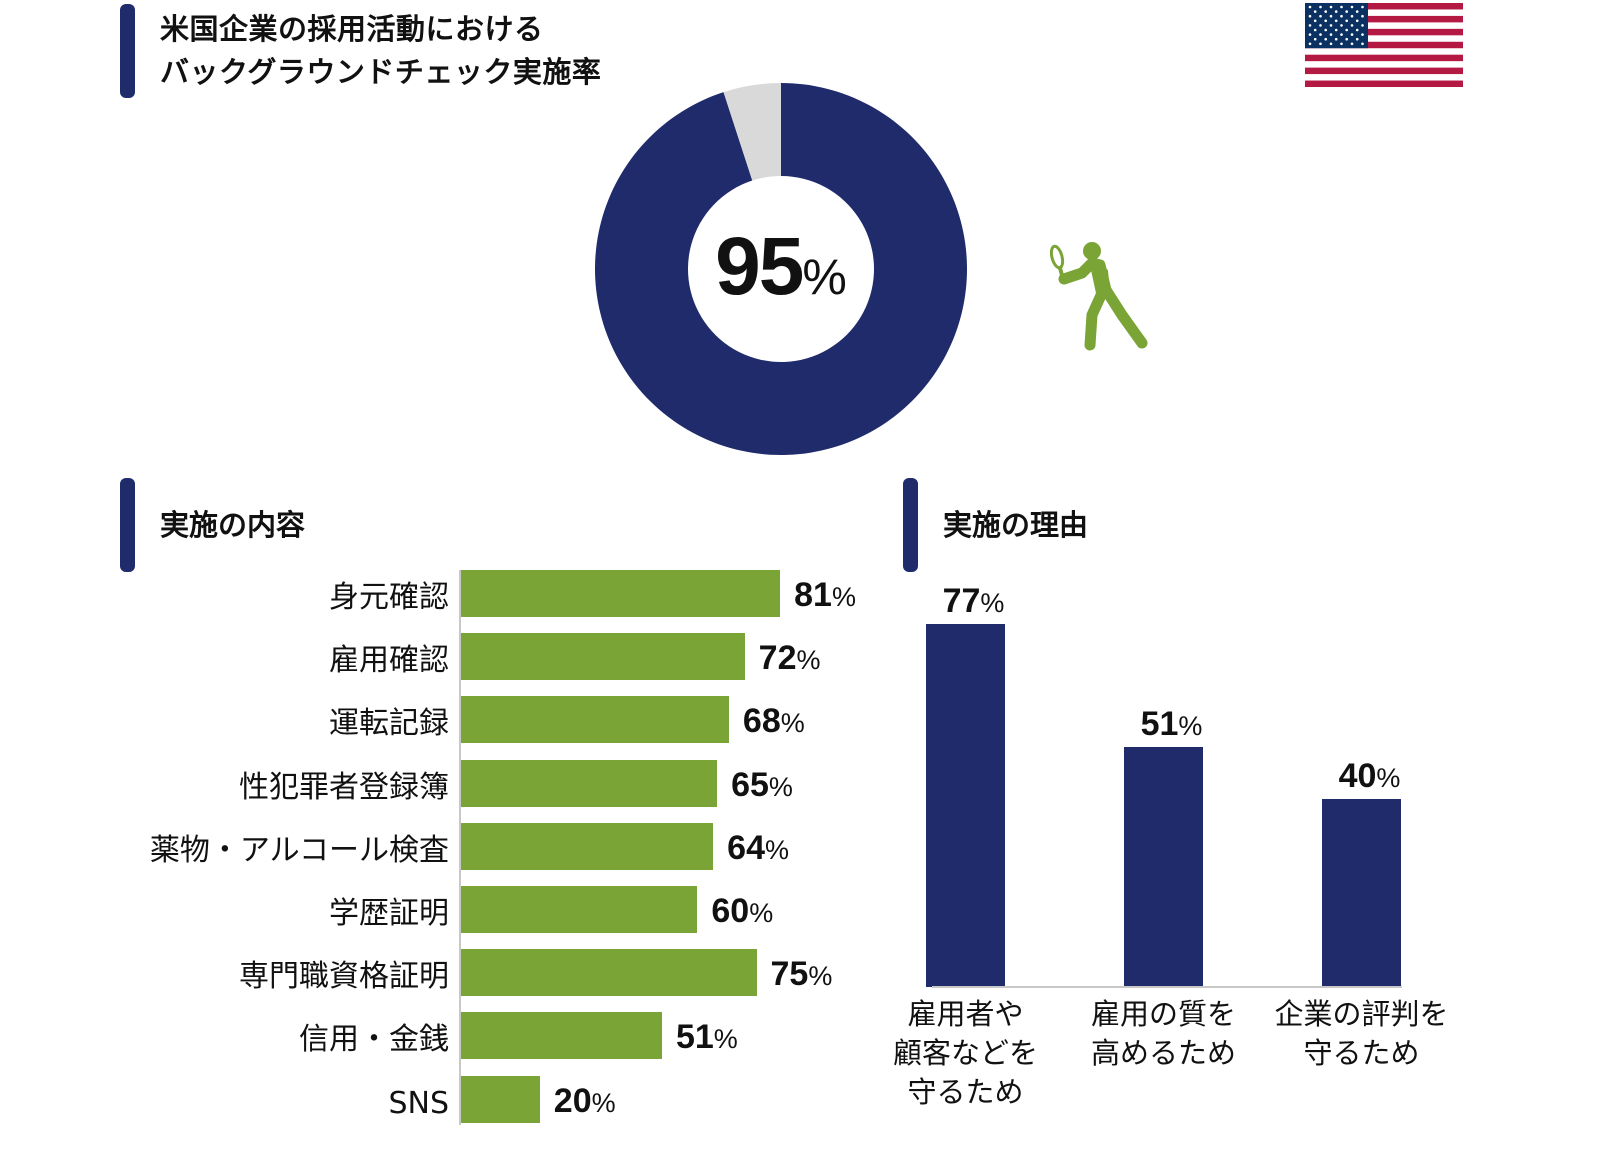 The width and height of the screenshot is (1597, 1153). What do you see at coordinates (1163, 1033) in the screenshot?
I see `column-category-label: 雇用の質を 高めるため` at bounding box center [1163, 1033].